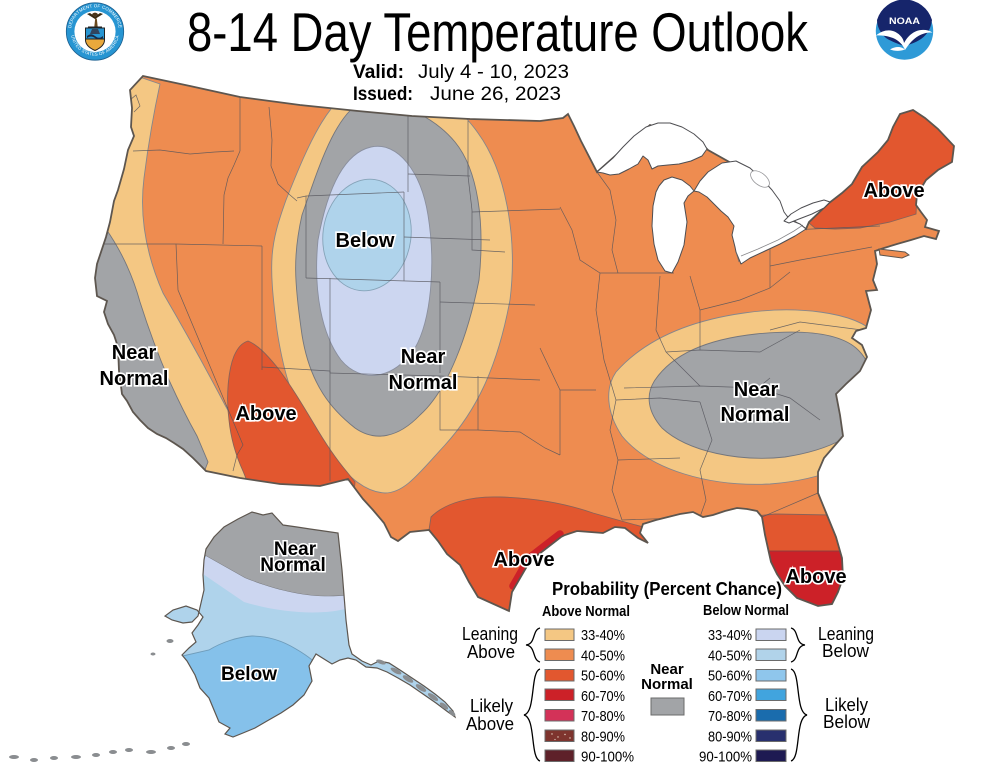  Describe the element at coordinates (746, 610) in the screenshot. I see `svg-text: Below Normal` at that location.